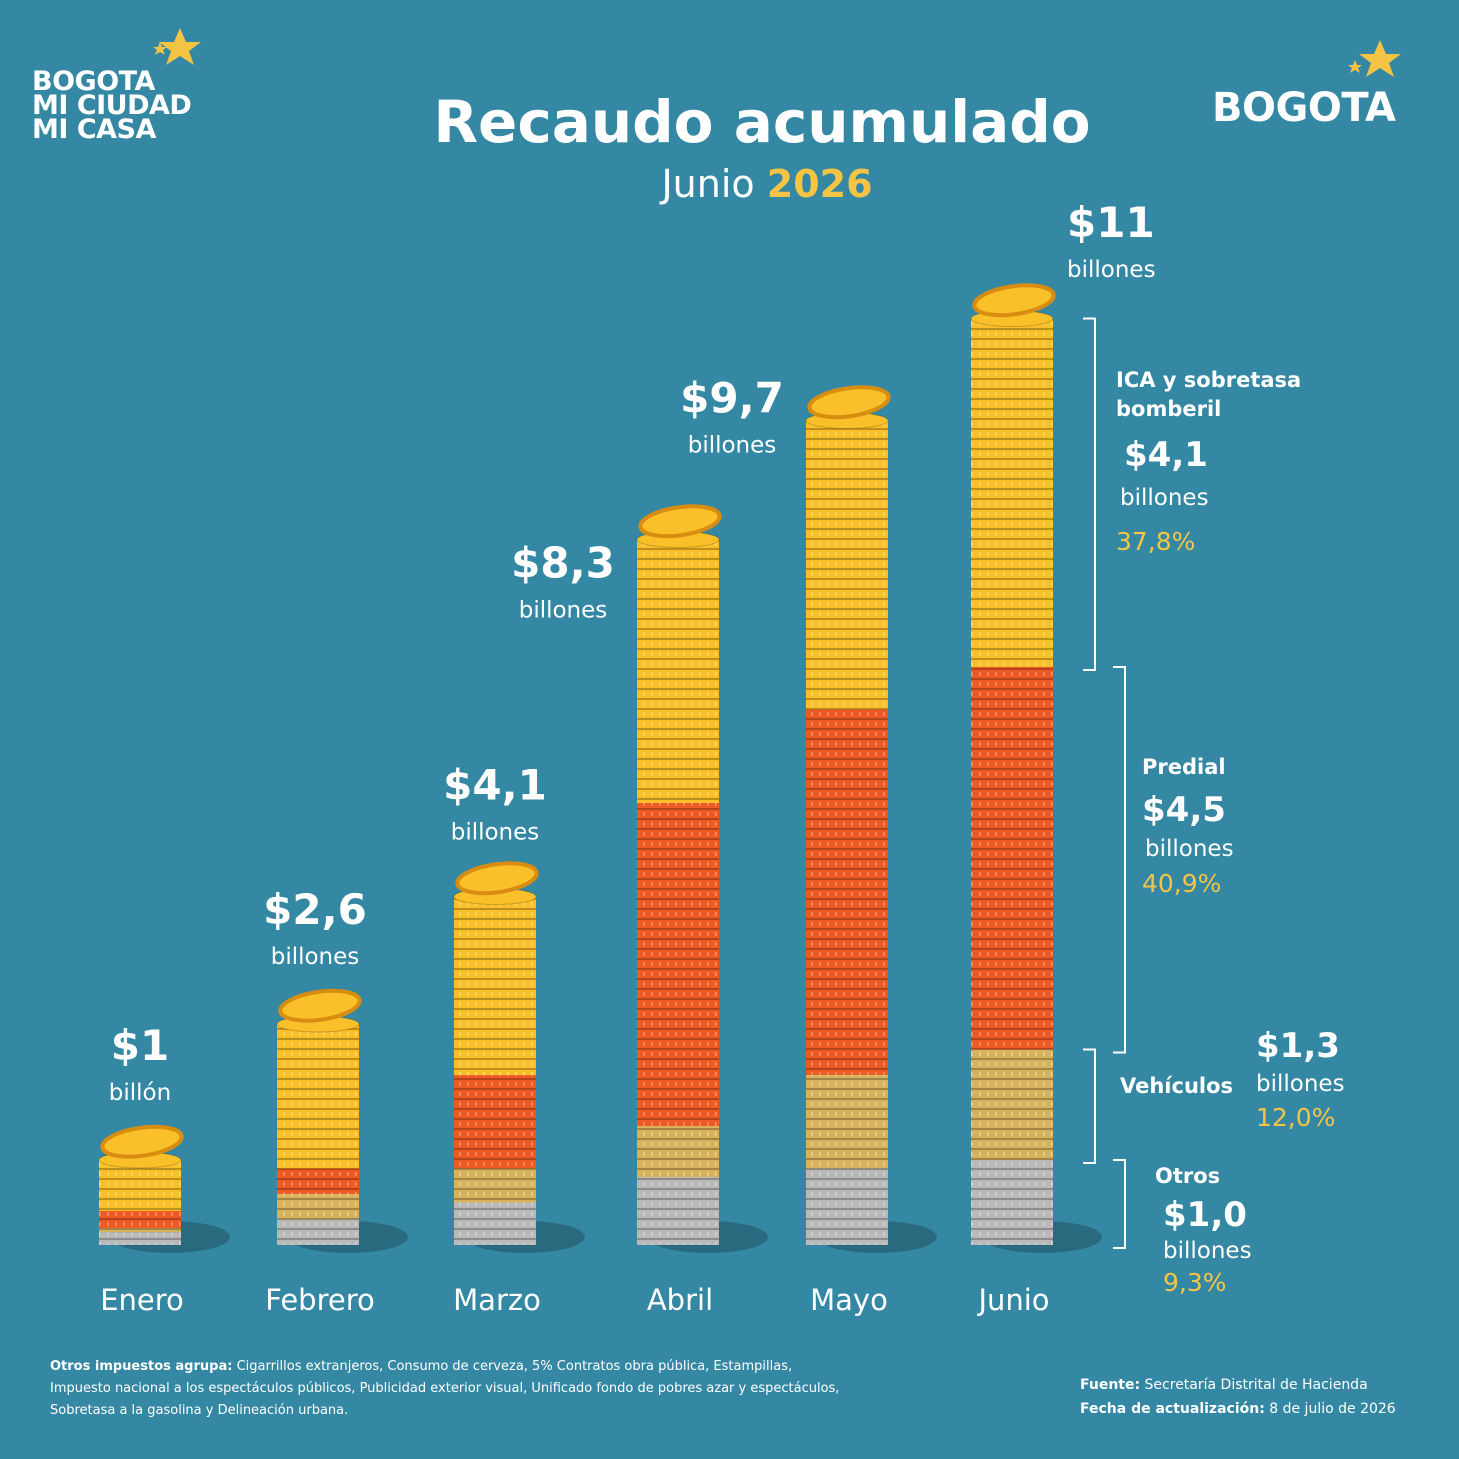 The image size is (1459, 1459). What do you see at coordinates (1177, 1086) in the screenshot?
I see `series-name: Vehículos` at bounding box center [1177, 1086].